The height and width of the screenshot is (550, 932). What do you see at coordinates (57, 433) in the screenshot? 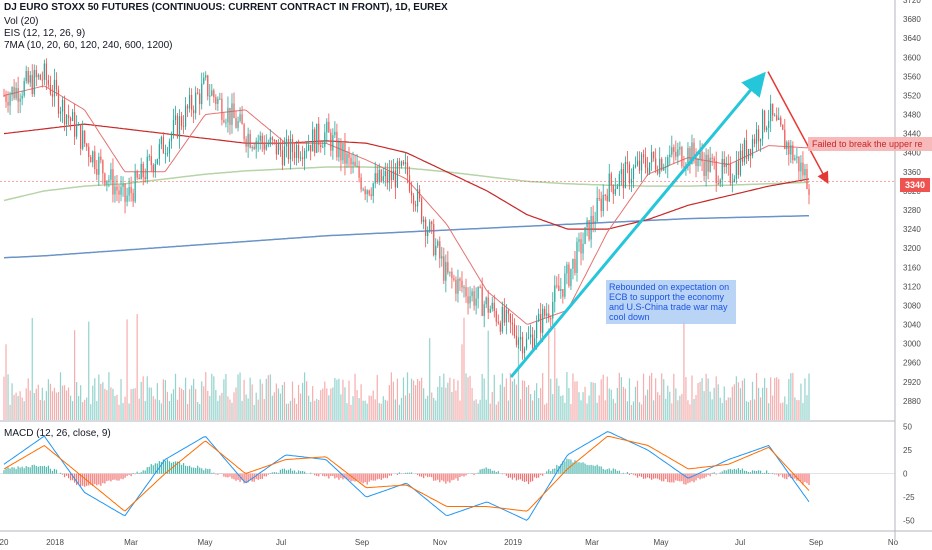
I see `legend-macd: MACD (12, 26, close, 9)` at bounding box center [57, 433].